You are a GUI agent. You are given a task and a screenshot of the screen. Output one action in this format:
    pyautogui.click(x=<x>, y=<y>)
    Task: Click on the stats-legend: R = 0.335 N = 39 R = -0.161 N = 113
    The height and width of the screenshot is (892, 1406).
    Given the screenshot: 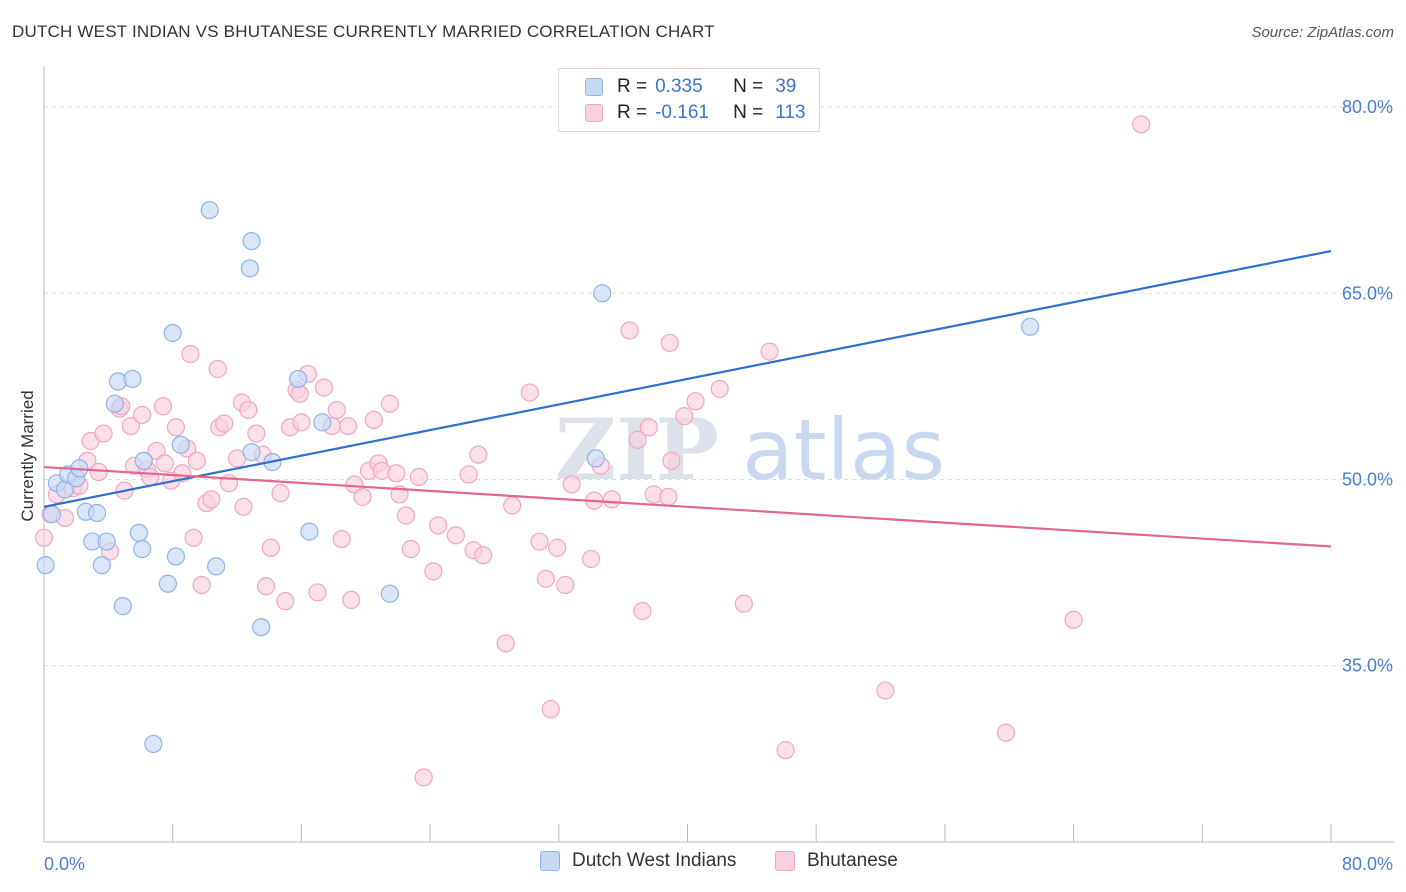 What is the action you would take?
    pyautogui.click(x=689, y=100)
    